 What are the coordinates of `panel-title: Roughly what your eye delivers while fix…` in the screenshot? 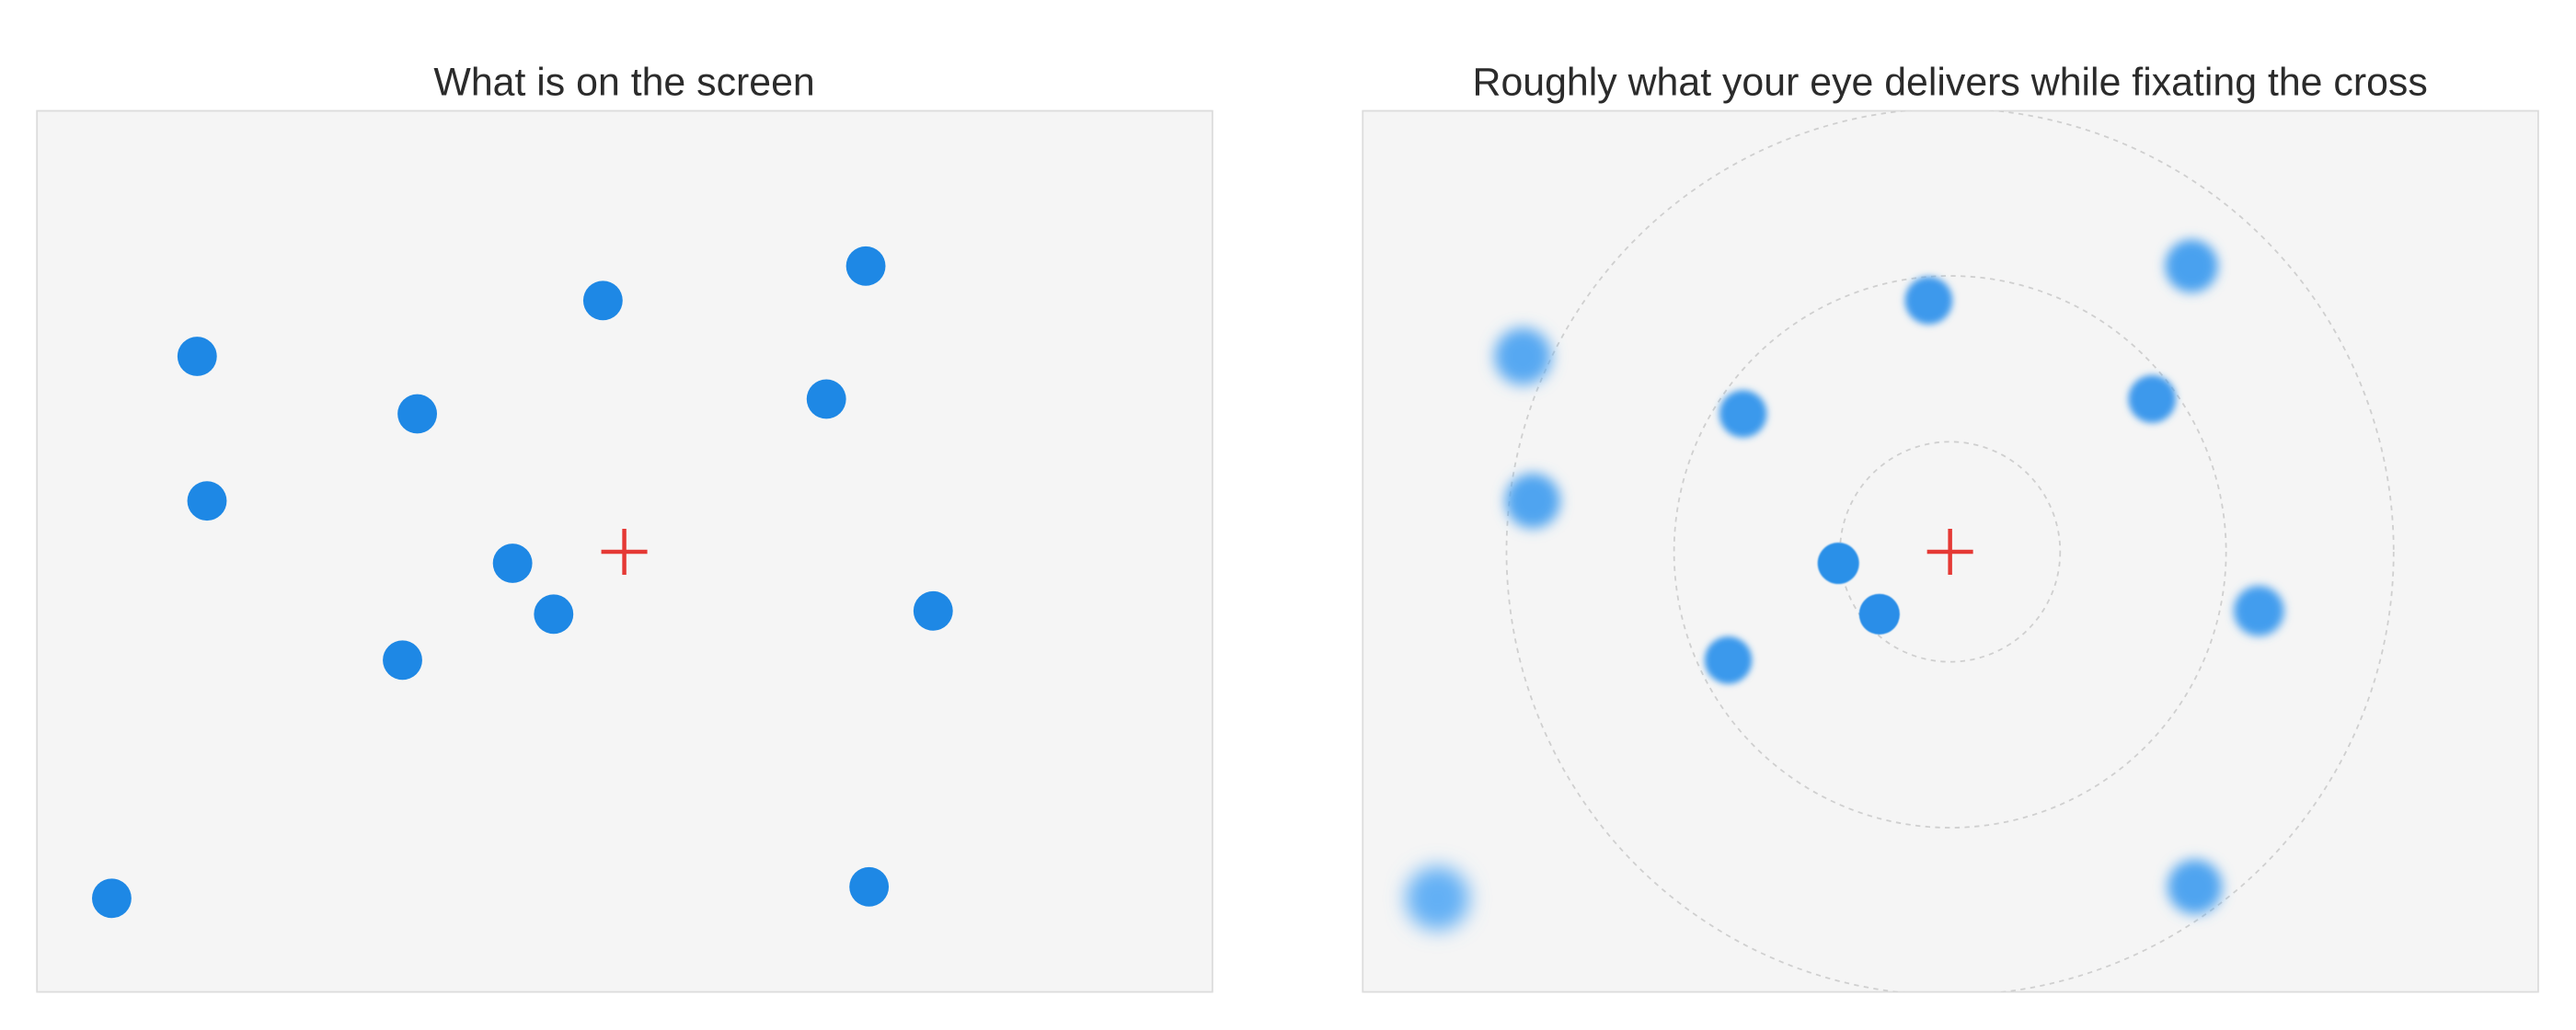 It's located at (1951, 83).